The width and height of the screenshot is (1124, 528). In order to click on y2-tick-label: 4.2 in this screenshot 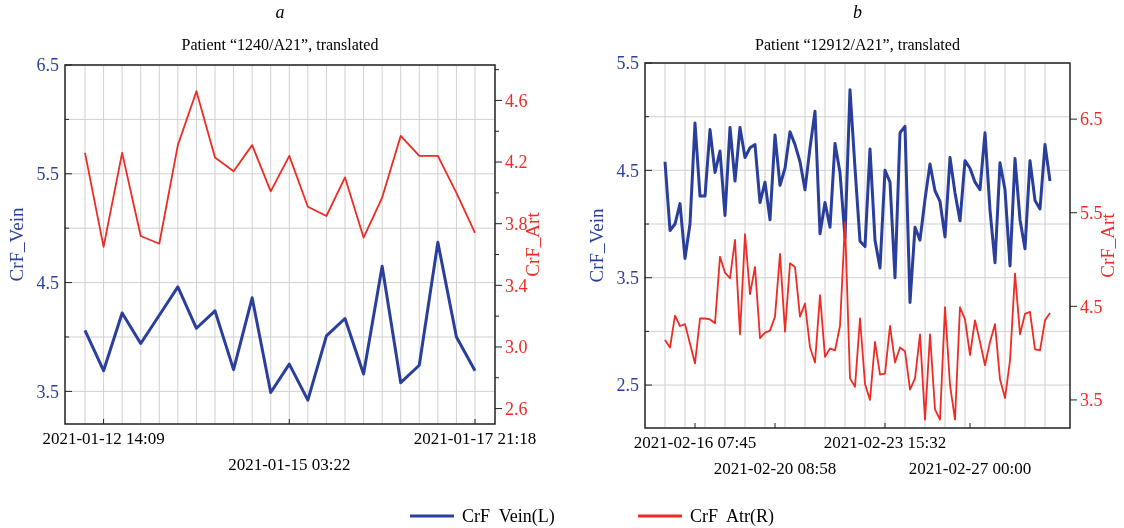, I will do `click(516, 162)`.